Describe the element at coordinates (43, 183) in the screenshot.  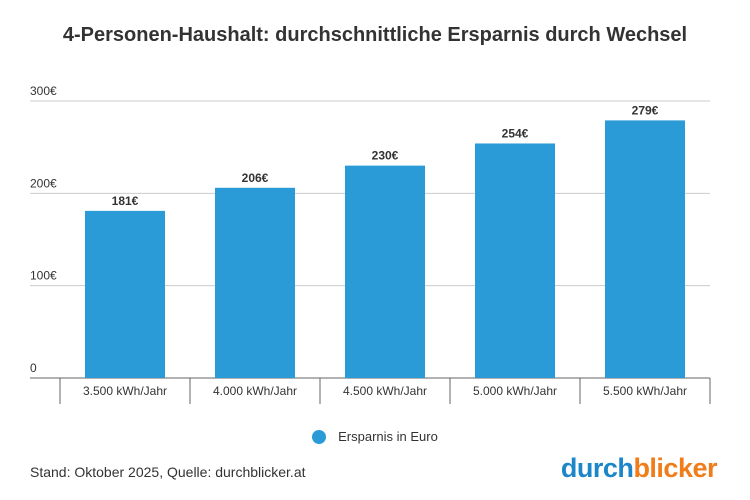
I see `y-tick-label: 200€` at that location.